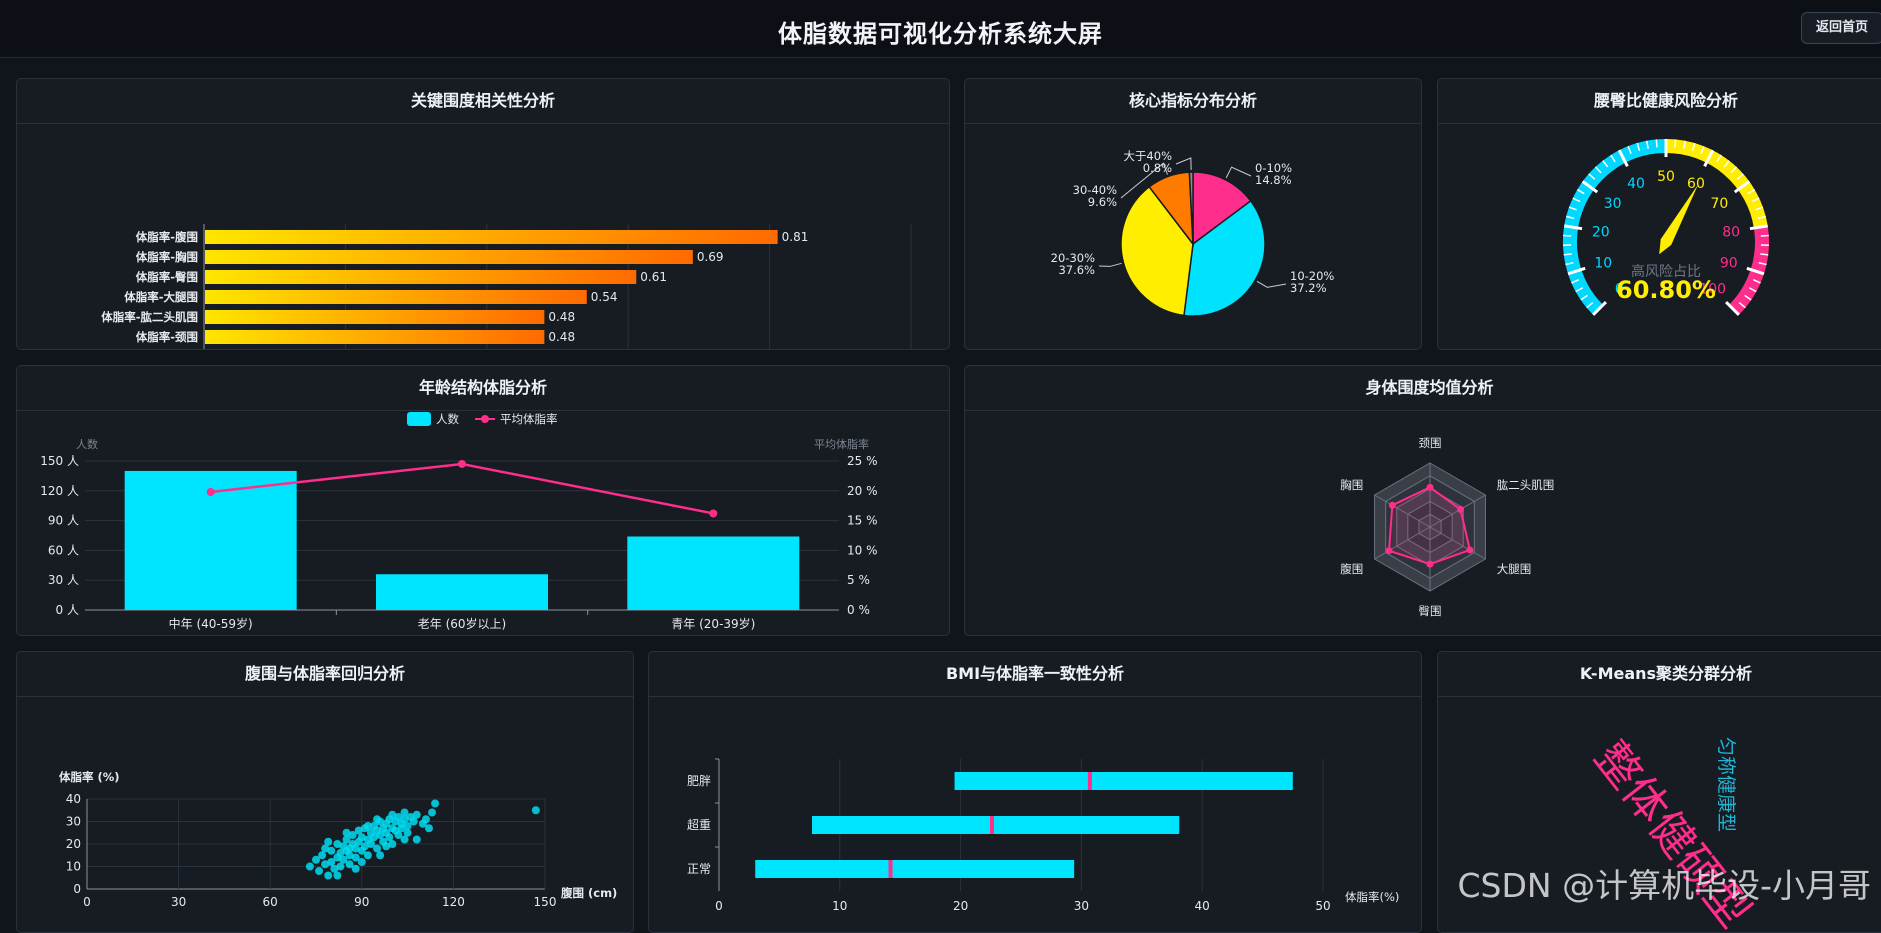 Image resolution: width=1881 pixels, height=933 pixels. I want to click on panel-title-kmeans: K-Means聚类分群分析, so click(1659, 674).